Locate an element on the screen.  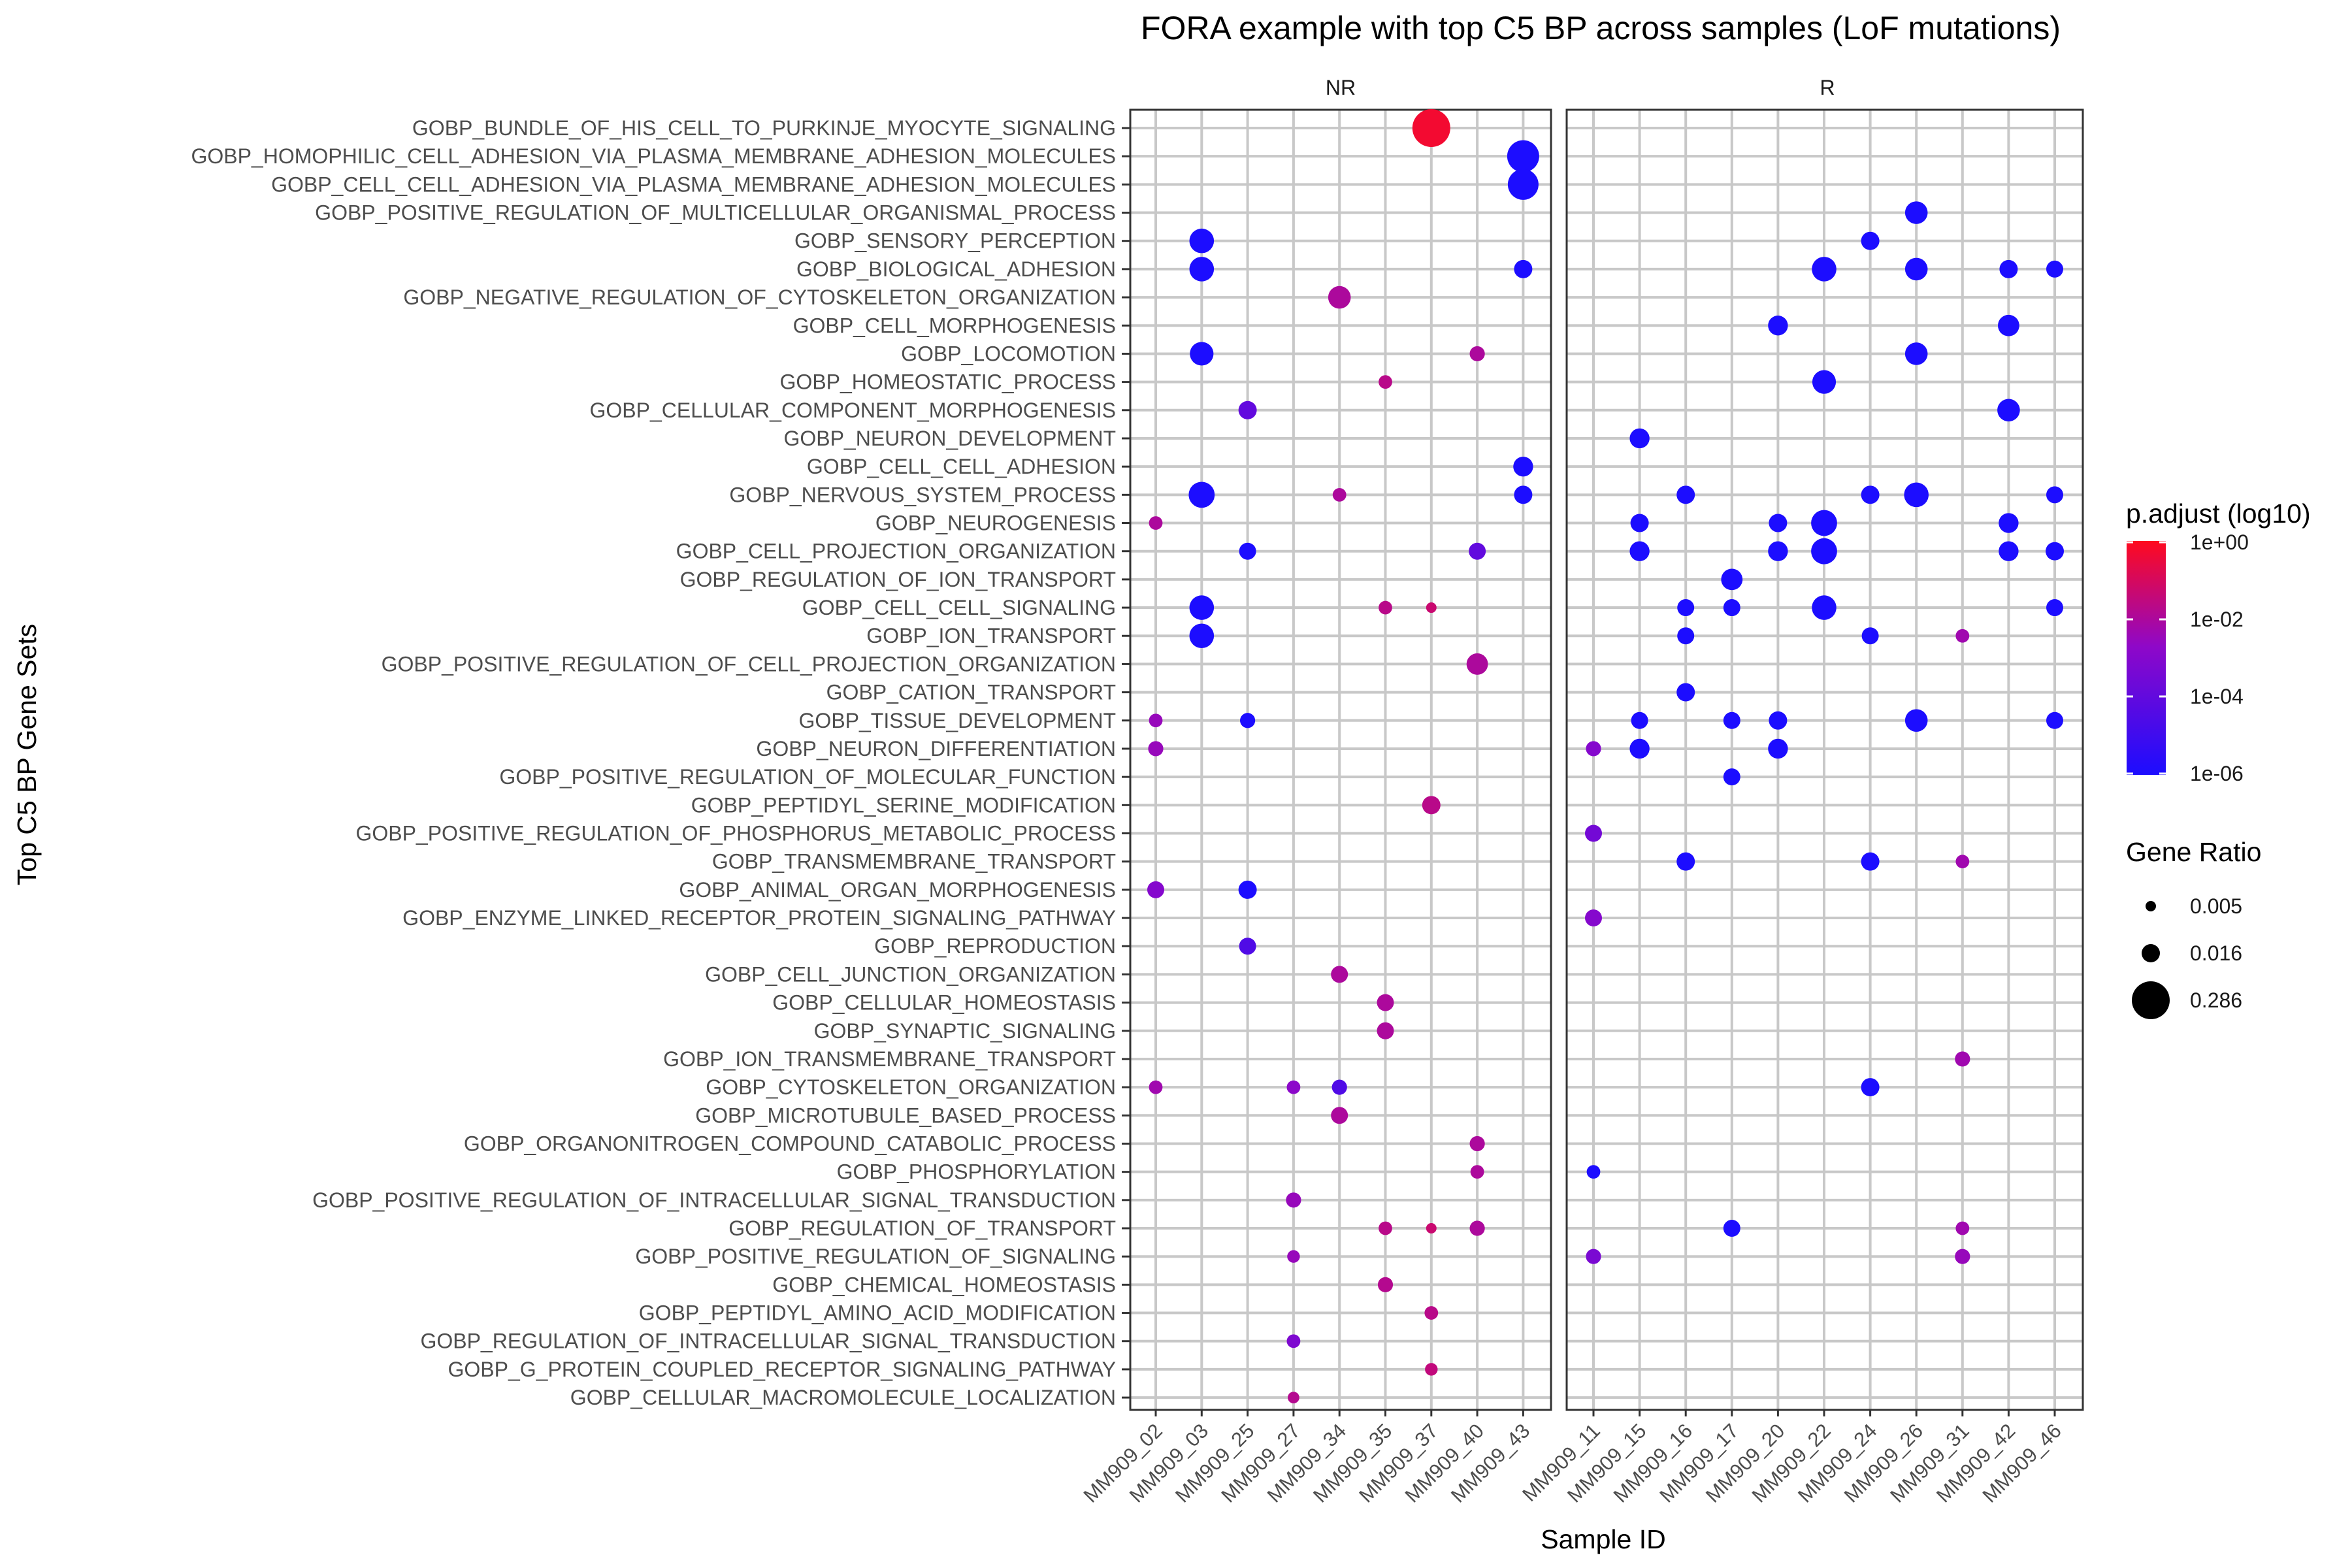
gene-set-label: GOBP_NEURON_DIFFERENTIATION is located at coordinates (936, 748).